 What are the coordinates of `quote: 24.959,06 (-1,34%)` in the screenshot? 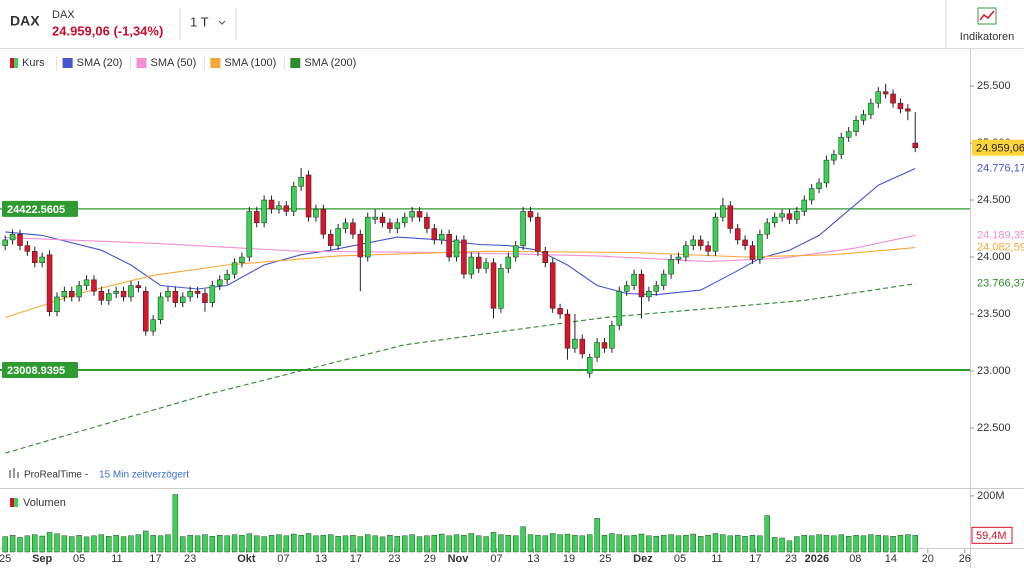 It's located at (107, 30).